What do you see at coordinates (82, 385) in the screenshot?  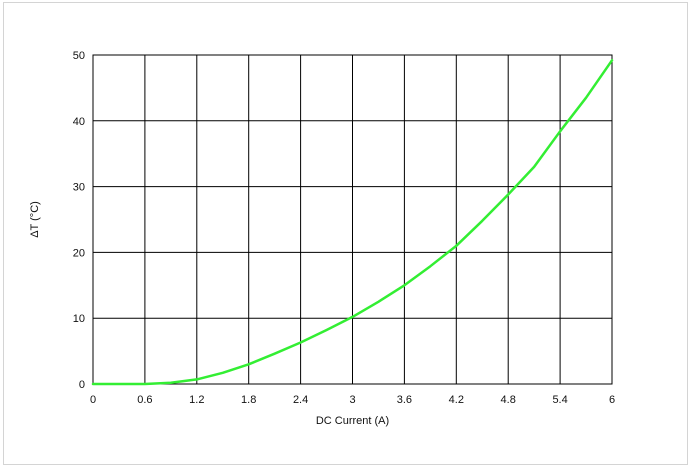 I see `y-tick-label: 0` at bounding box center [82, 385].